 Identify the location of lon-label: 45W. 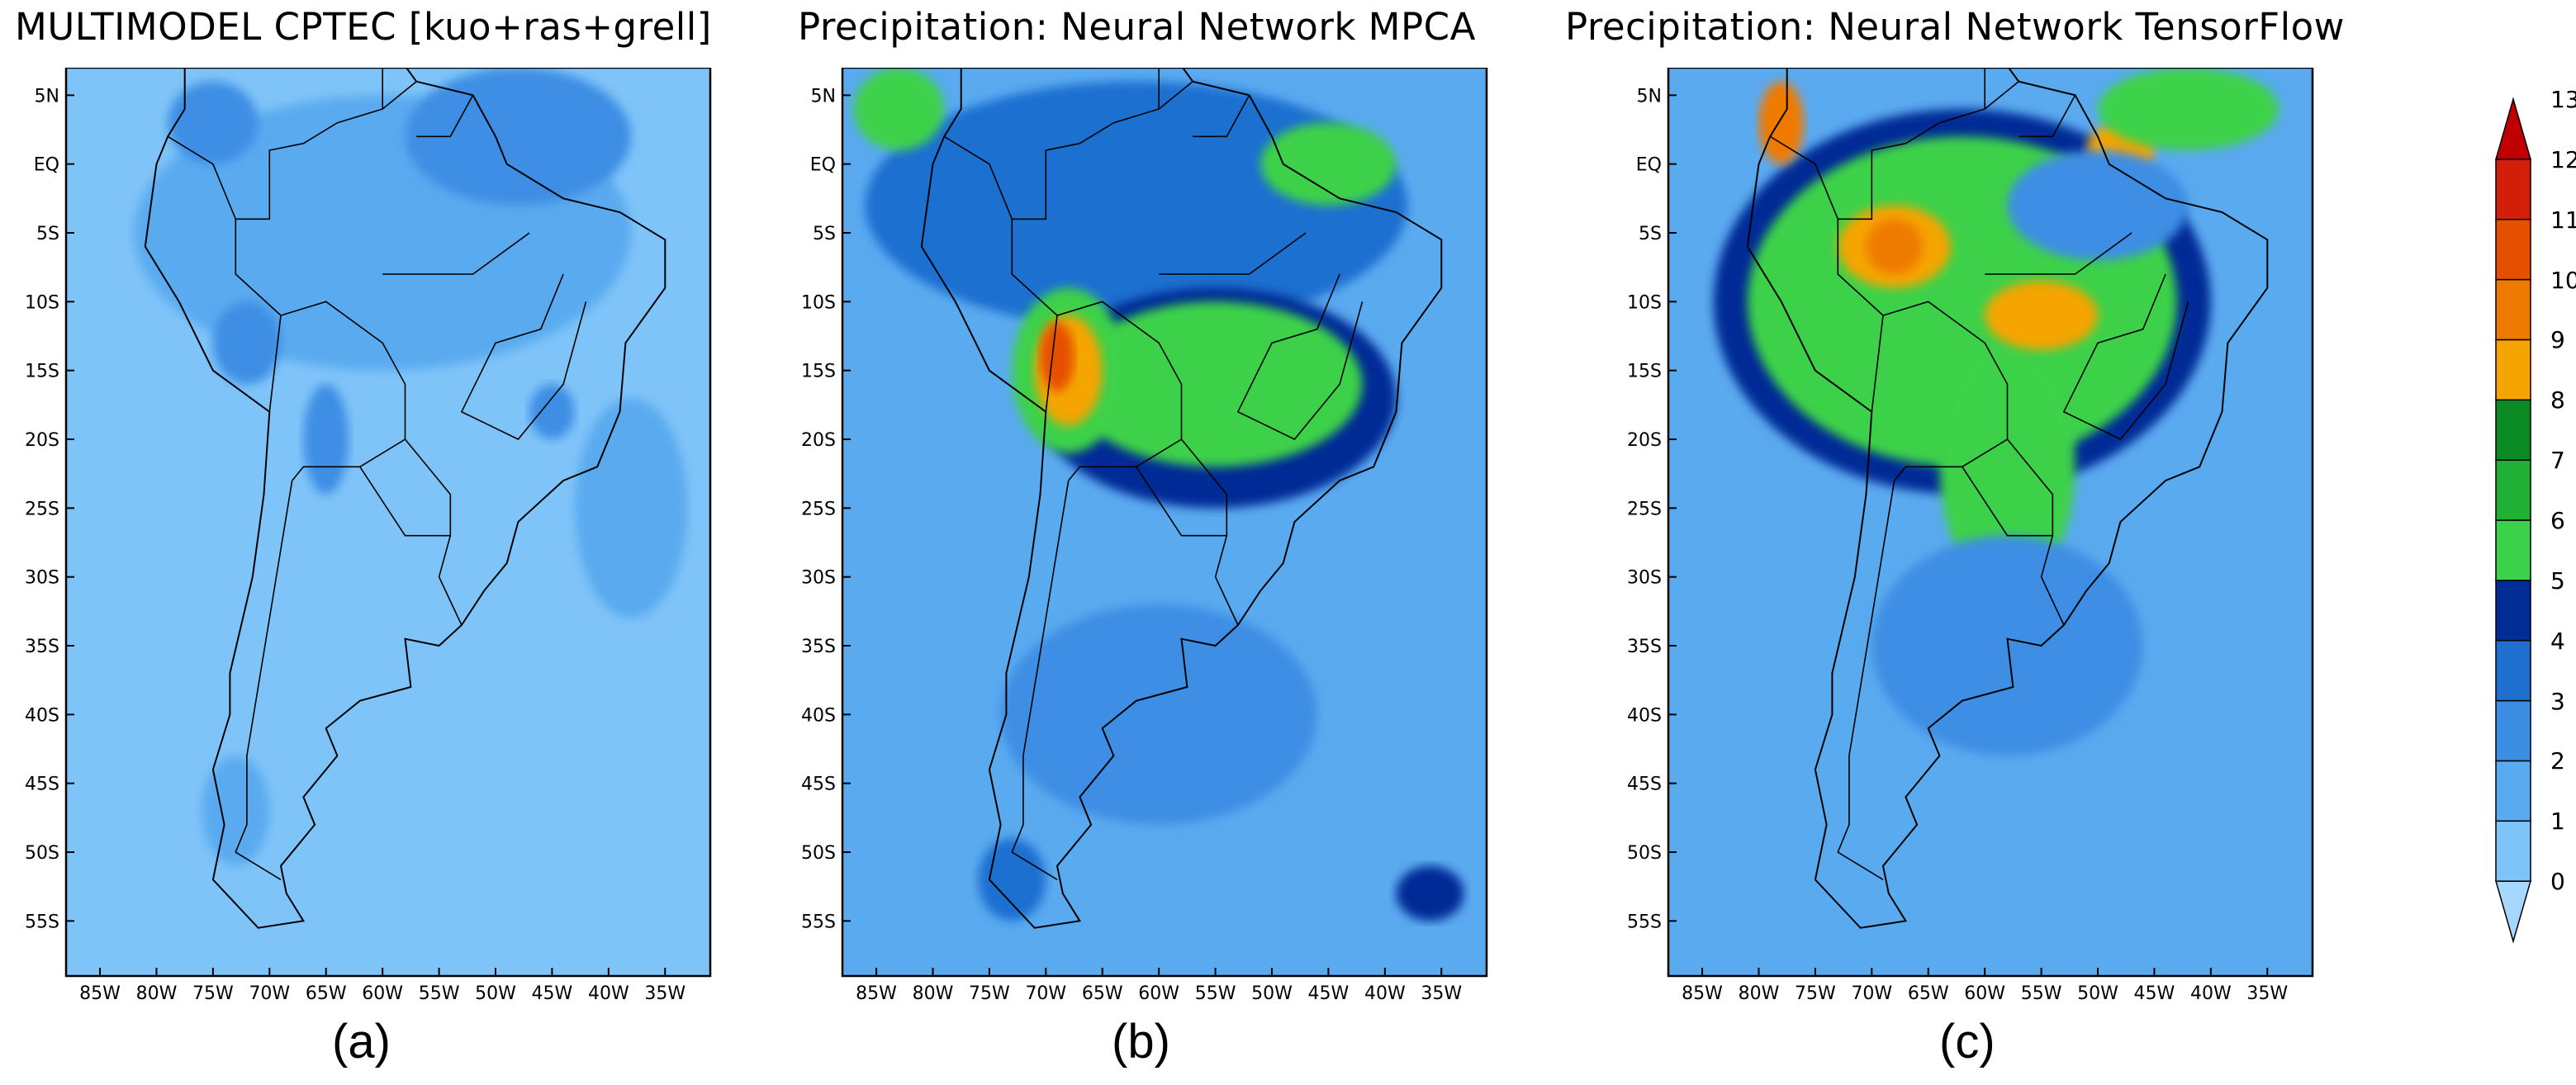
(552, 992).